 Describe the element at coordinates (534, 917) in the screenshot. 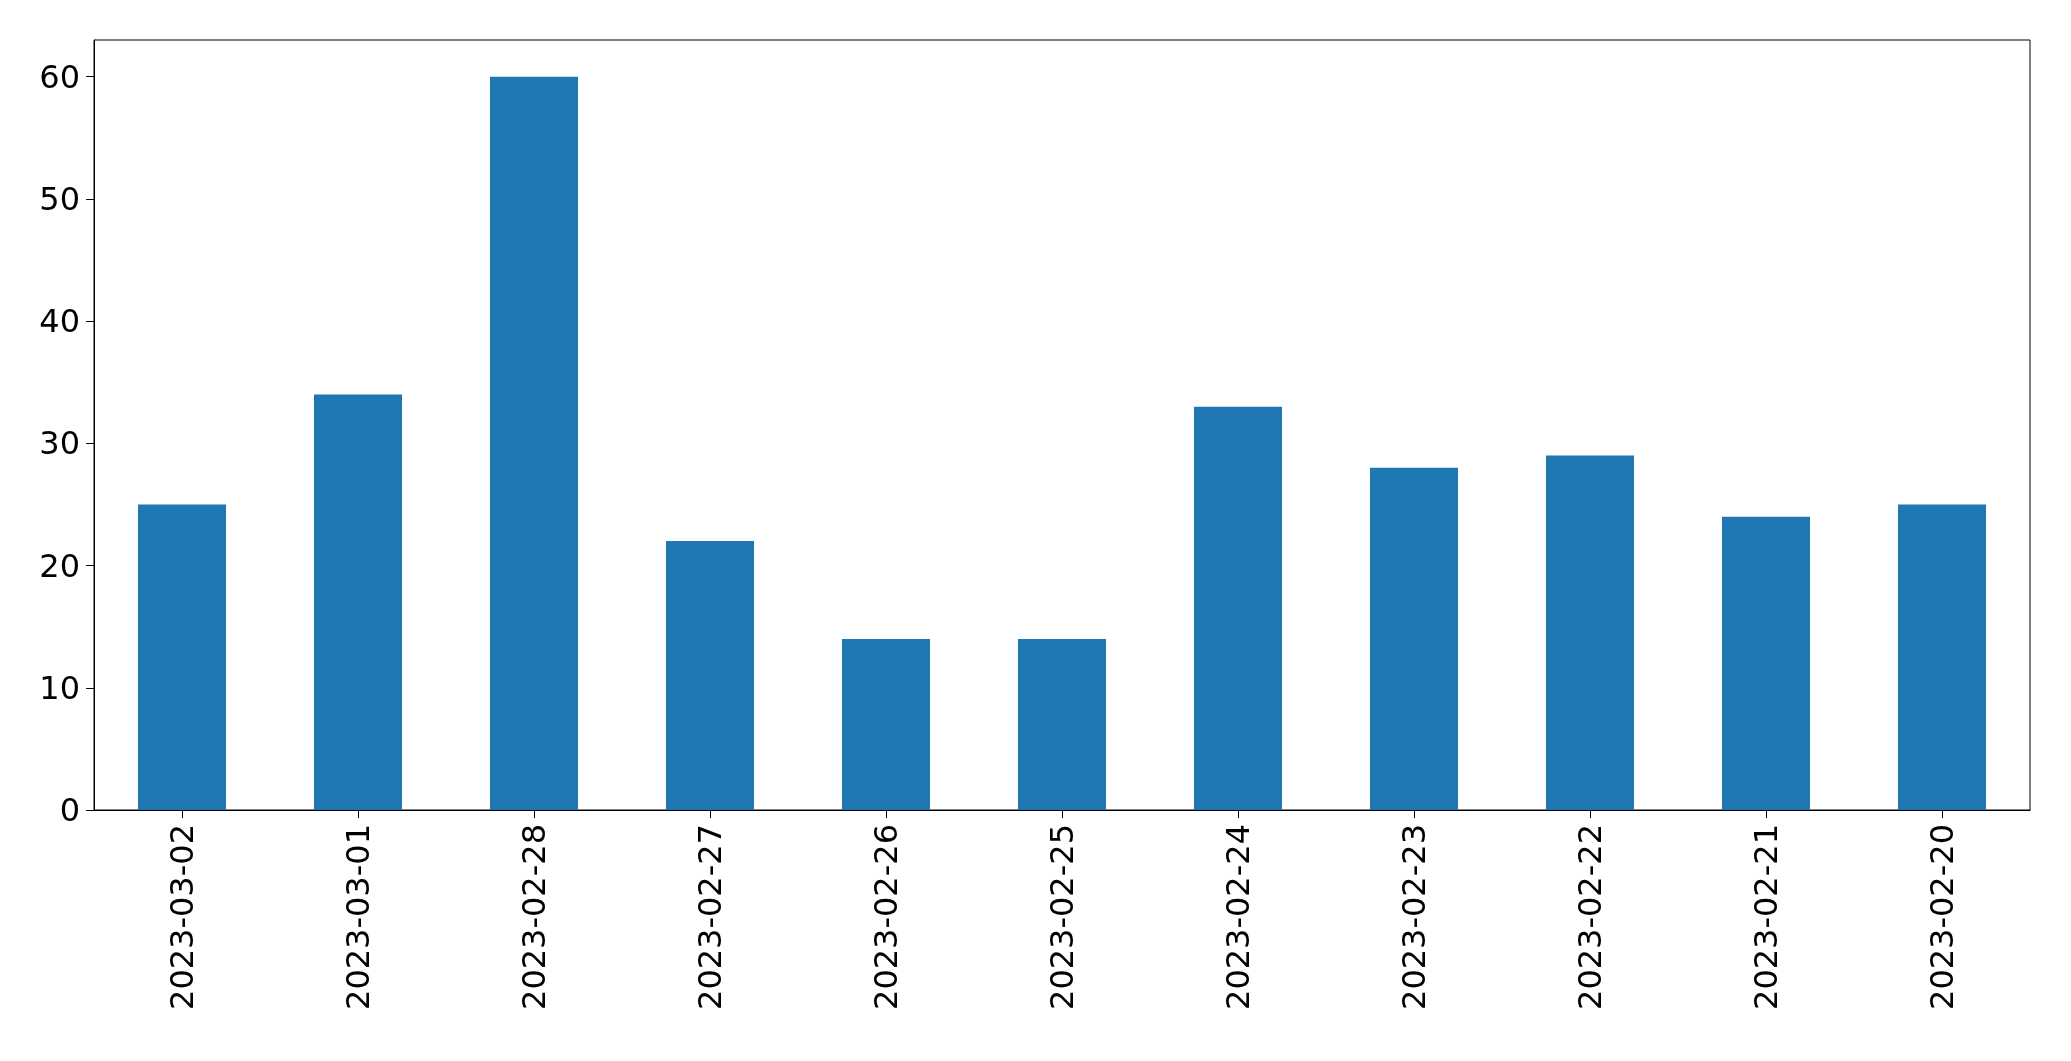

I see `x-tick-label: 2023-02-28` at that location.